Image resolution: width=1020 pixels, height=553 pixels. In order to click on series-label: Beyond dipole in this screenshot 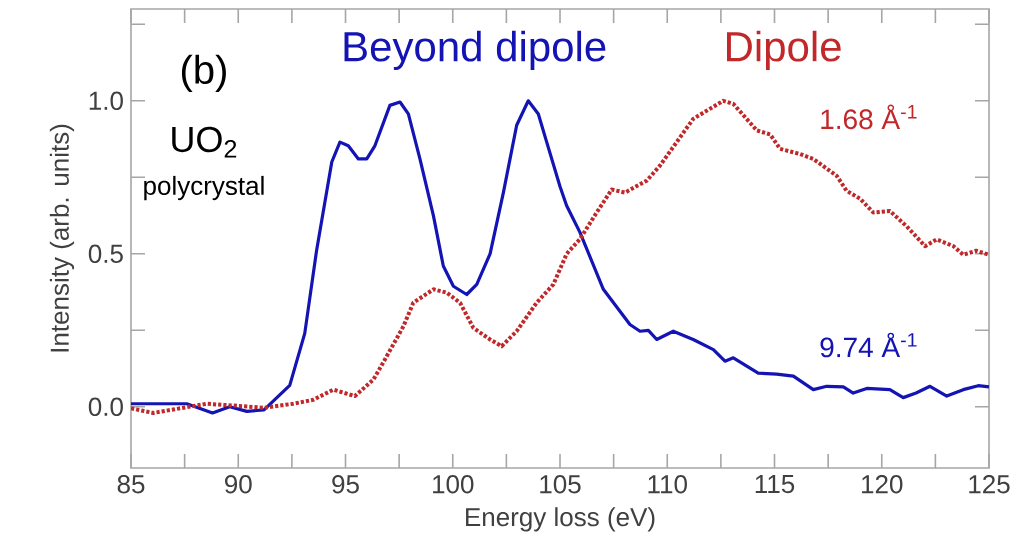, I will do `click(475, 50)`.